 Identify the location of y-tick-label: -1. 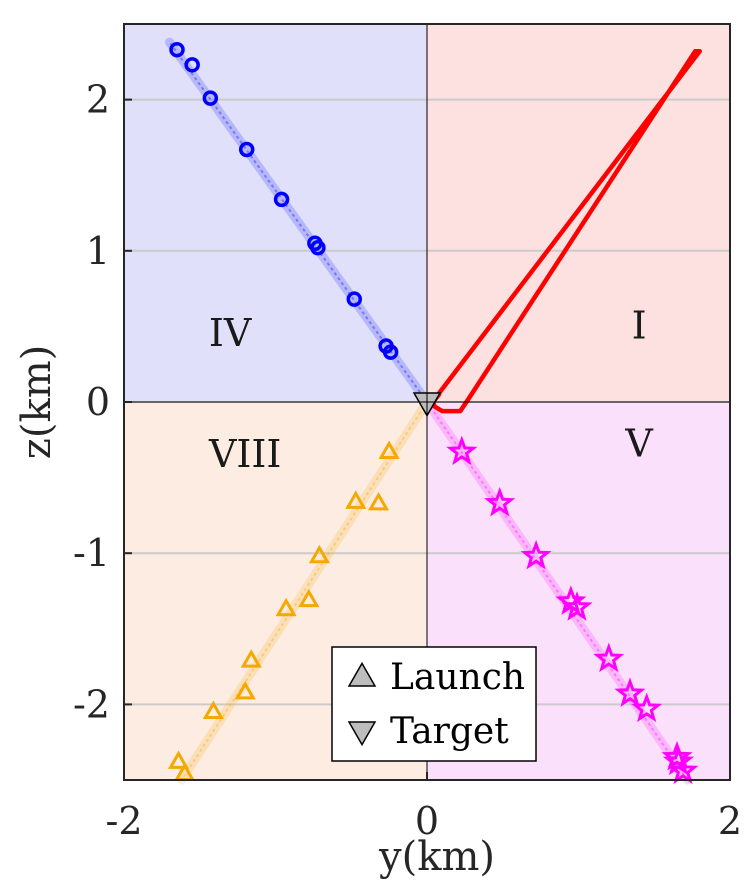
(91, 553).